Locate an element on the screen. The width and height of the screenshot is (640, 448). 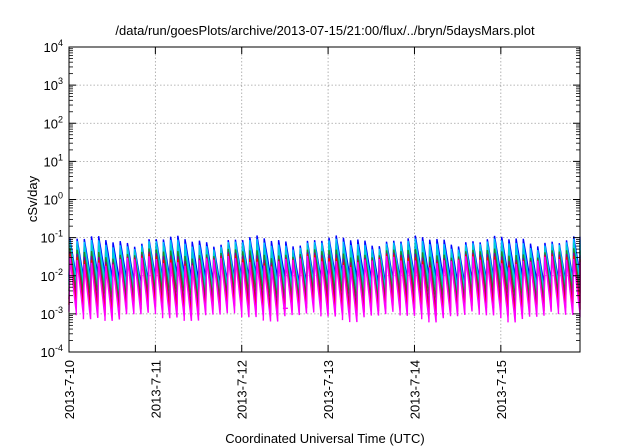
x-tick-label: 2013-7-10 is located at coordinates (69, 389).